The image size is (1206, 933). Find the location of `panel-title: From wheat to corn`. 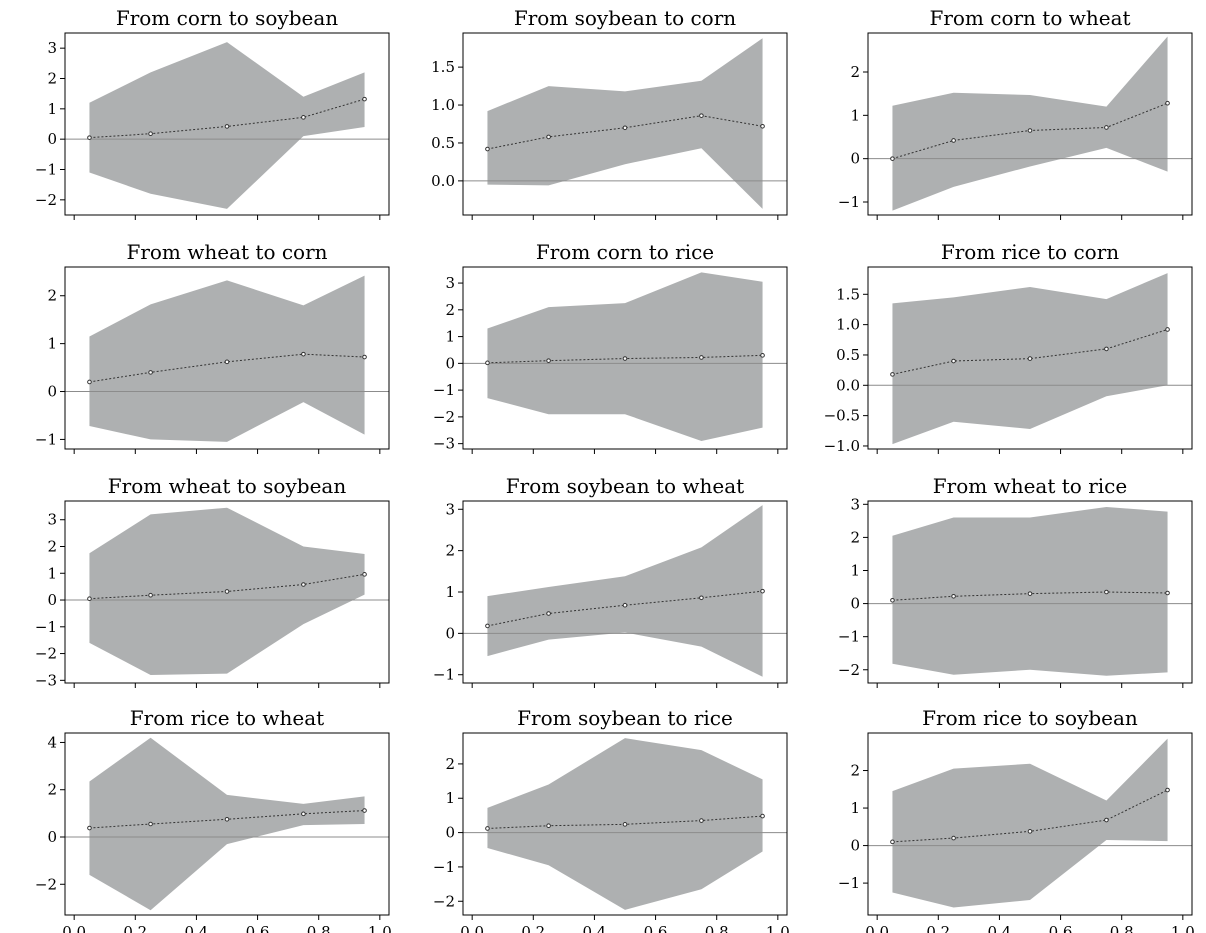

panel-title: From wheat to corn is located at coordinates (226, 252).